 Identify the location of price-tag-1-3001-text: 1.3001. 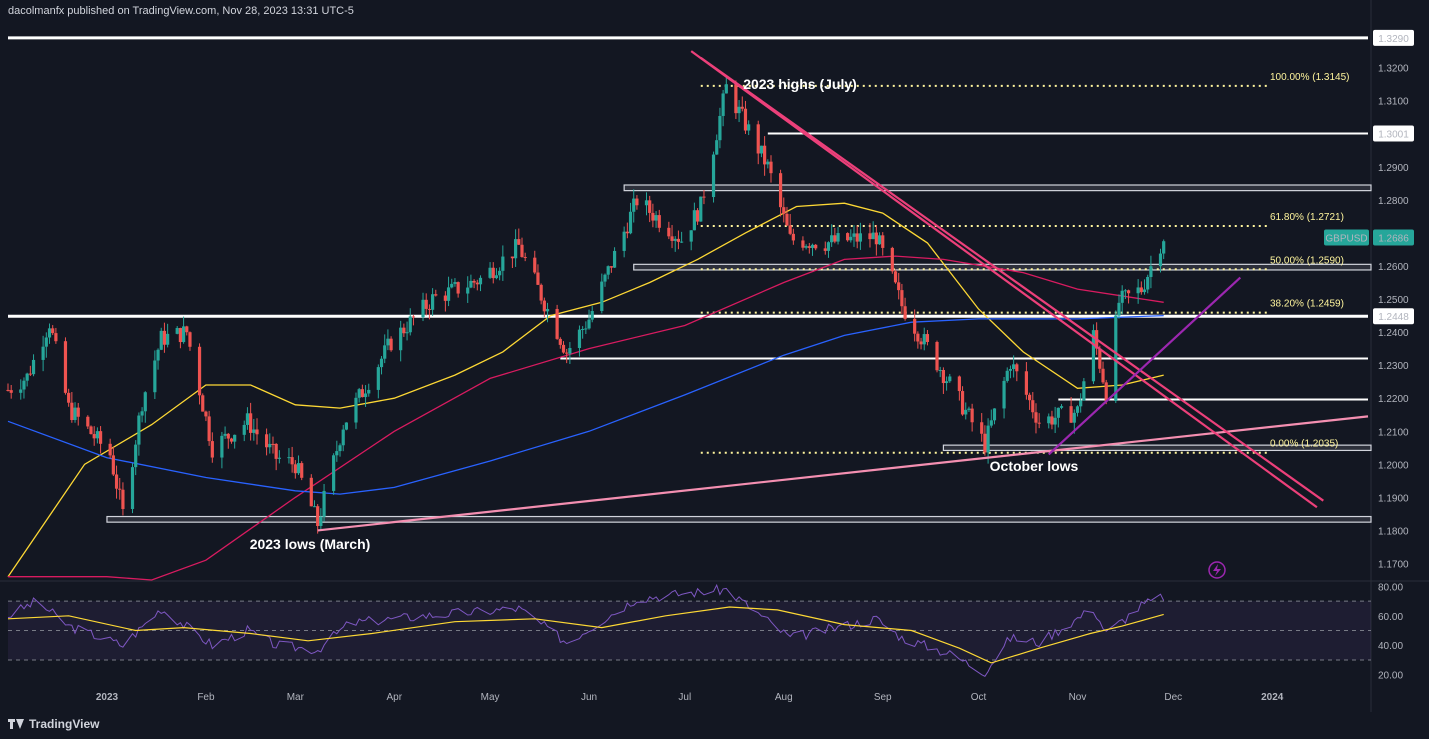
(1393, 134).